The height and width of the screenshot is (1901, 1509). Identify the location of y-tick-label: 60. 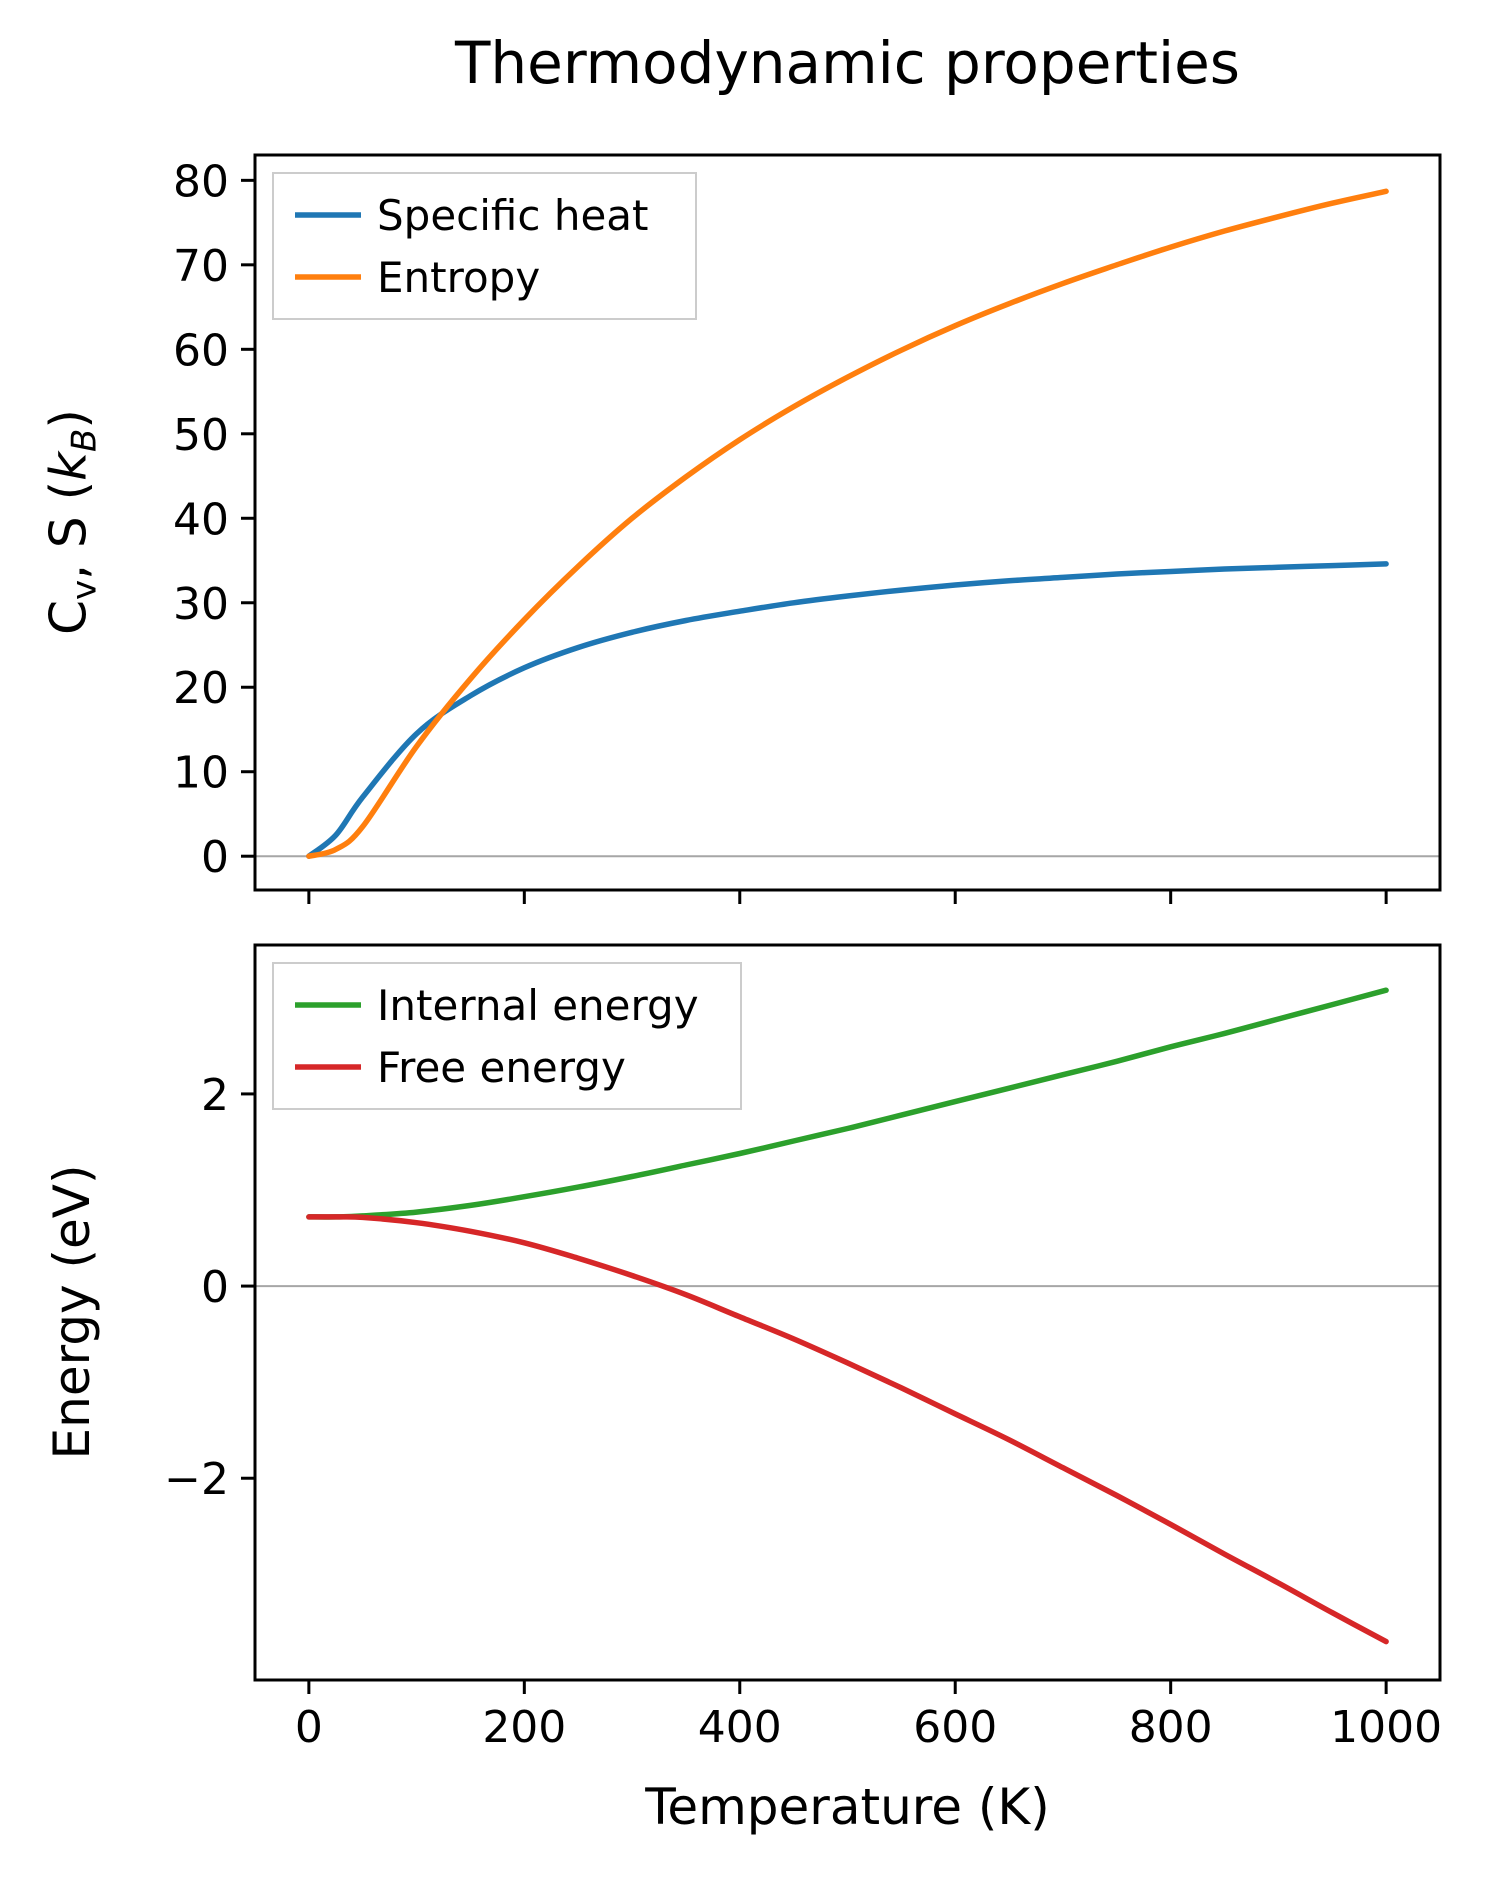
(201, 350).